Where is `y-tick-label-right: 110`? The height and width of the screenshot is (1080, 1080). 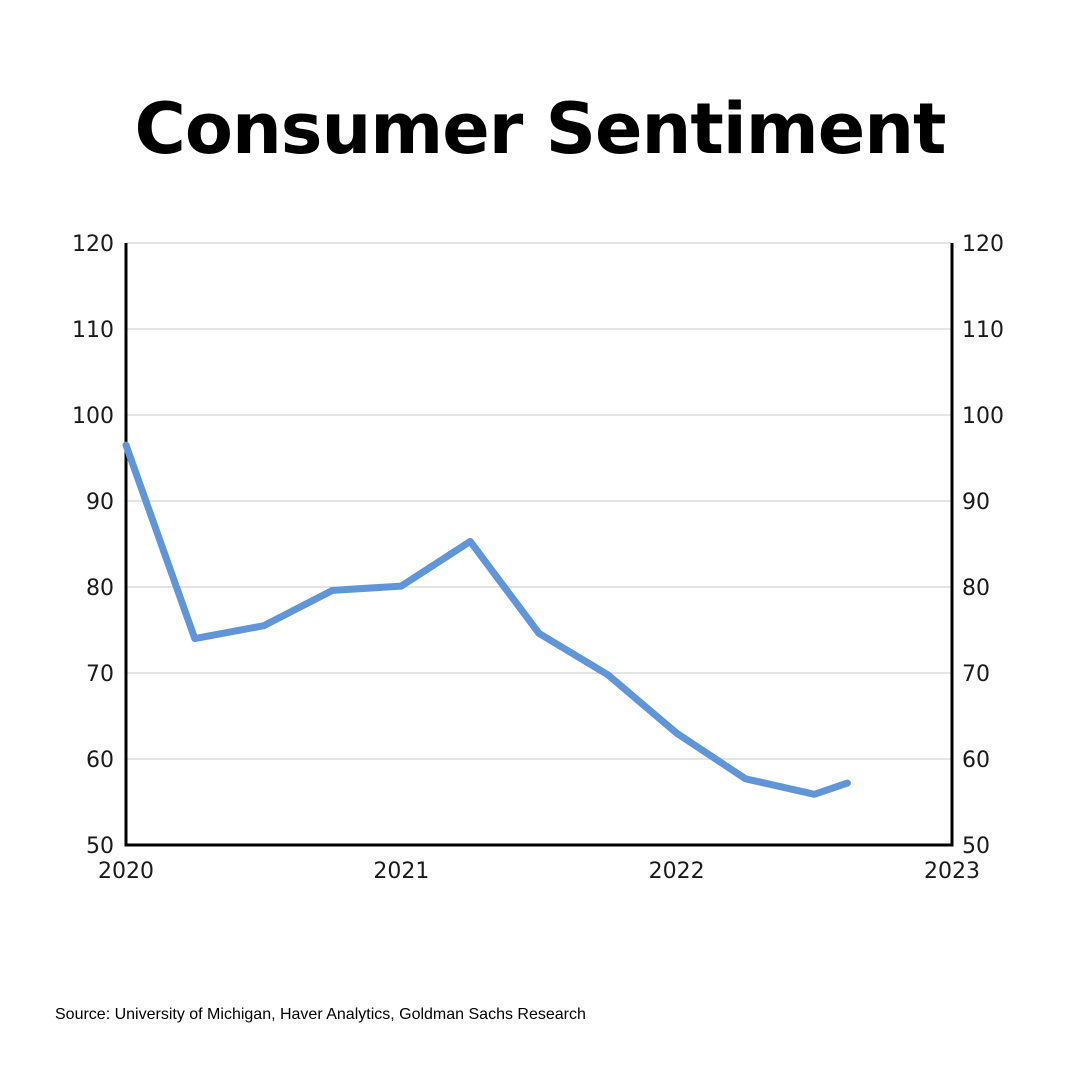
y-tick-label-right: 110 is located at coordinates (983, 330).